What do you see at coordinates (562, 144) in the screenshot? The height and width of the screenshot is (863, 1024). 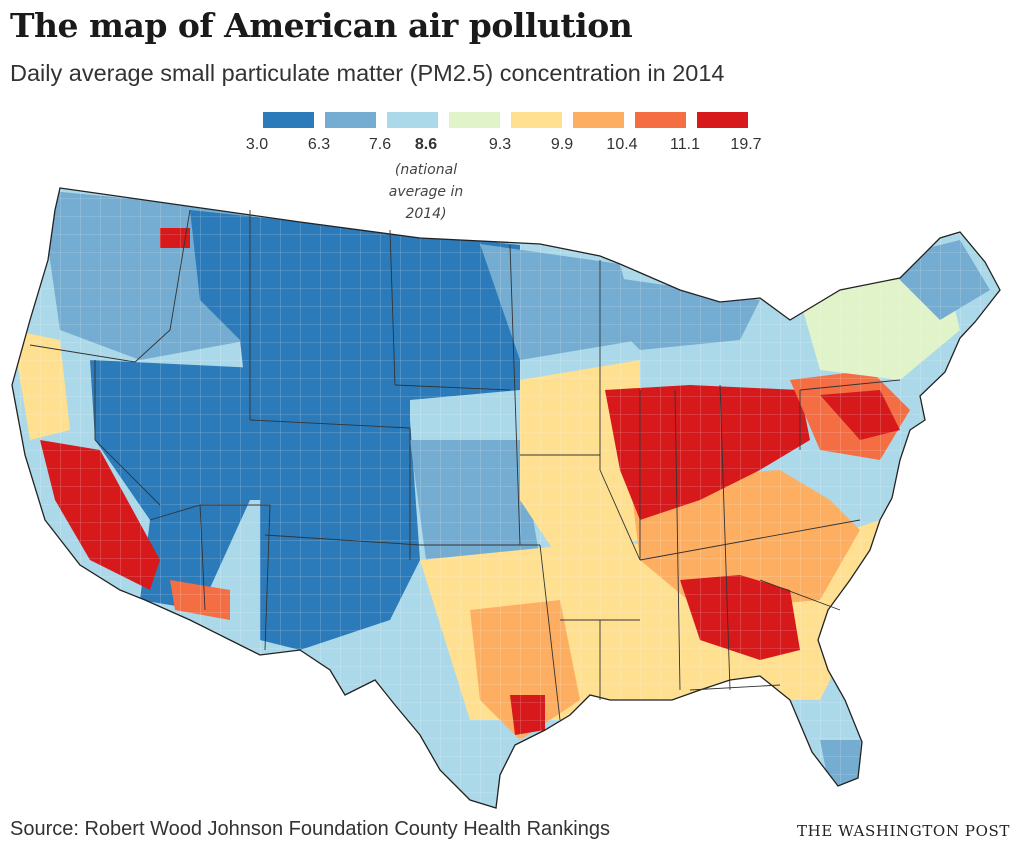 I see `legend-tick: 9.9` at bounding box center [562, 144].